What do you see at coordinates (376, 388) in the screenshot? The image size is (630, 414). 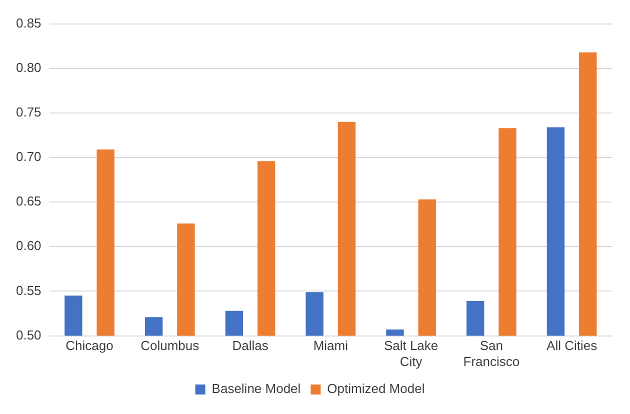 I see `legend-label: Optimized Model` at bounding box center [376, 388].